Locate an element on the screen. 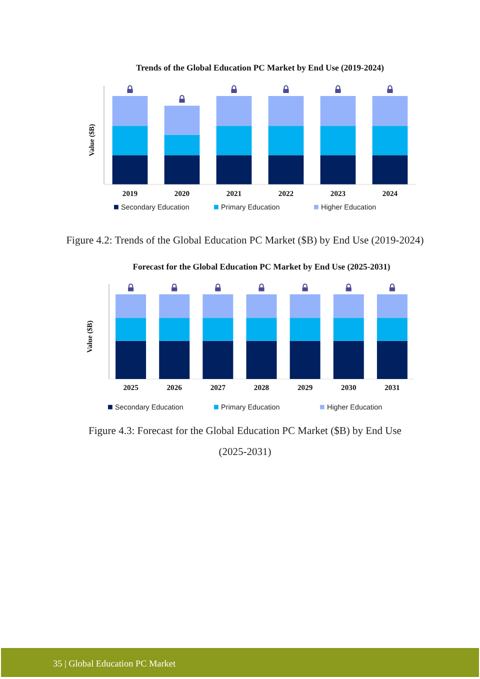 The image size is (480, 679). caption: Figure 4.3: Forecast for the Global Education PC Market ($B) by End Use (2025-2031) is located at coordinates (245, 442).